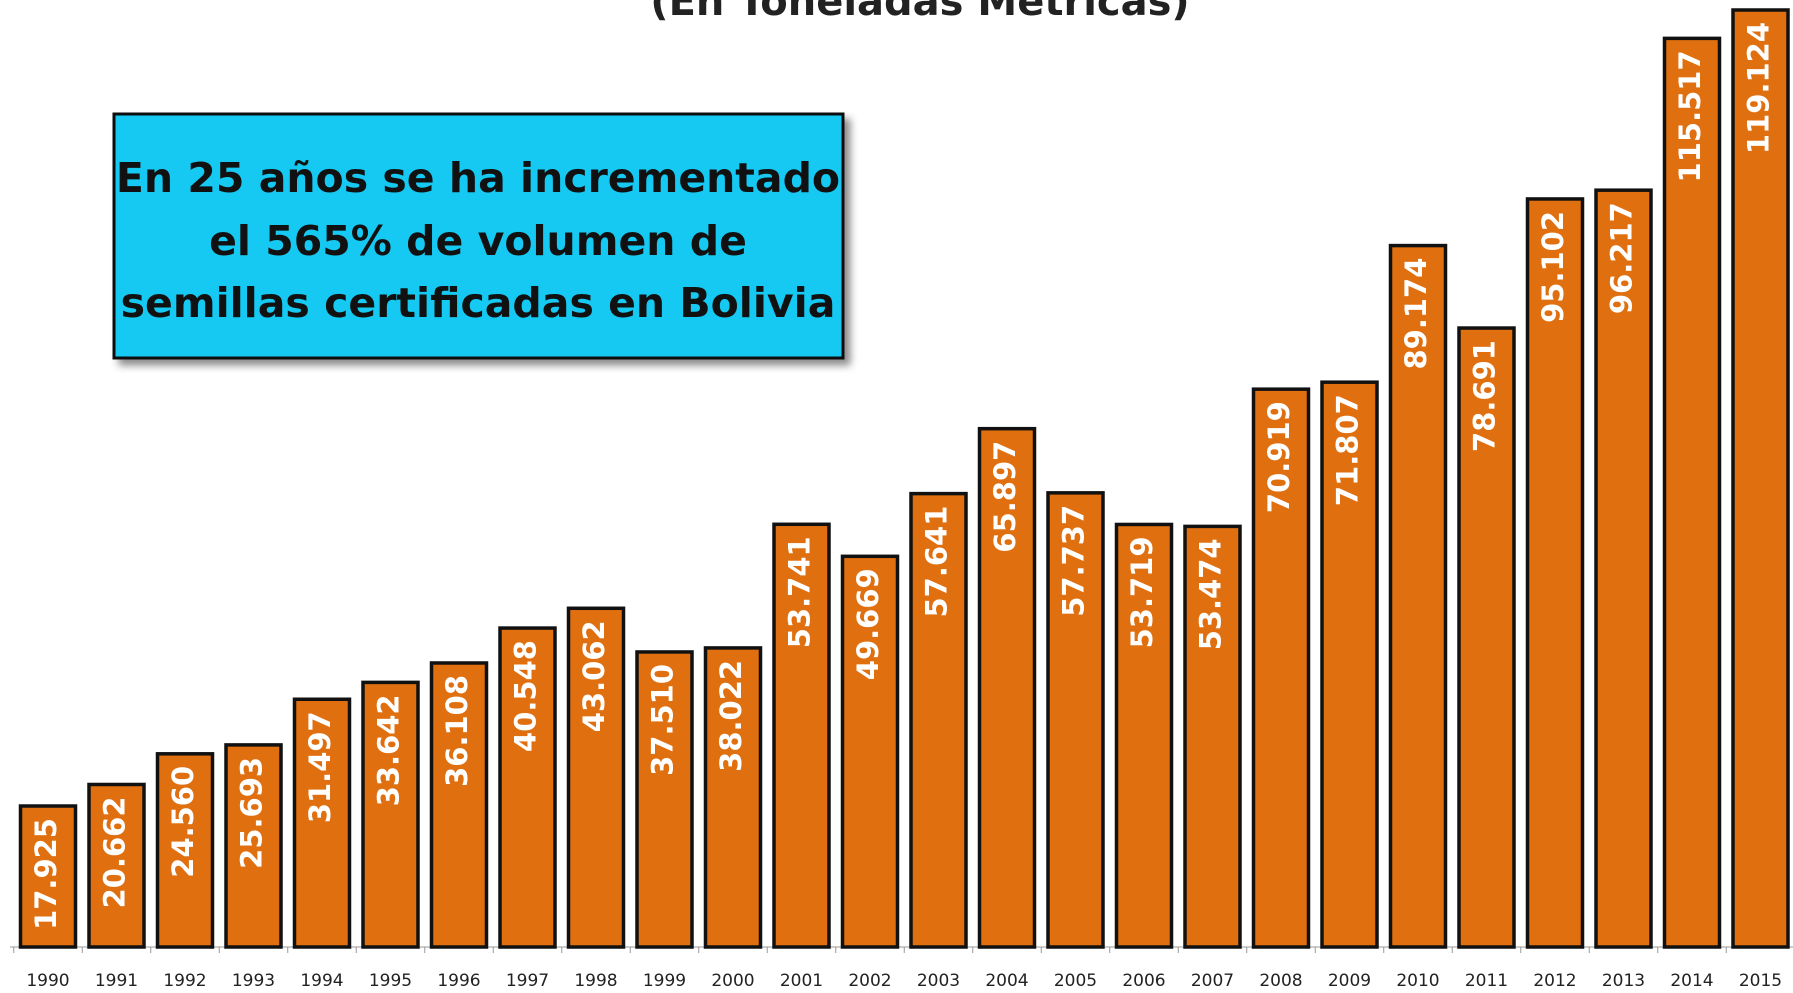 The image size is (1793, 993). Describe the element at coordinates (1691, 981) in the screenshot. I see `x-tick-label: 2014` at that location.